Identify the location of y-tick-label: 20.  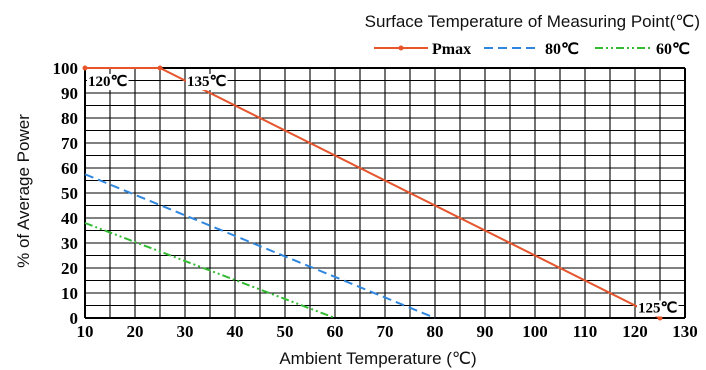
(69, 268).